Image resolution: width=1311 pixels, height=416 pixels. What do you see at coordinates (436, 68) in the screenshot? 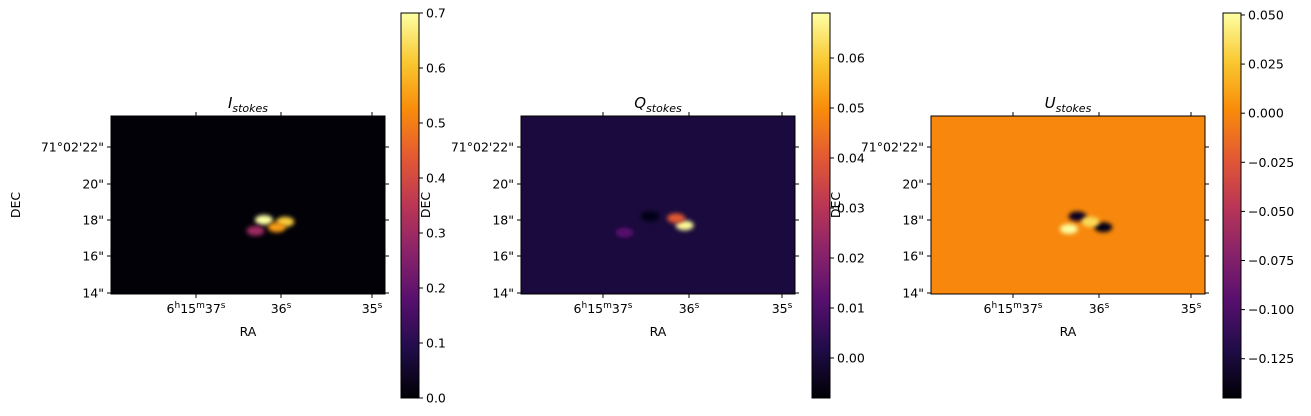
I see `colorbar-tick-label: 0.6` at bounding box center [436, 68].